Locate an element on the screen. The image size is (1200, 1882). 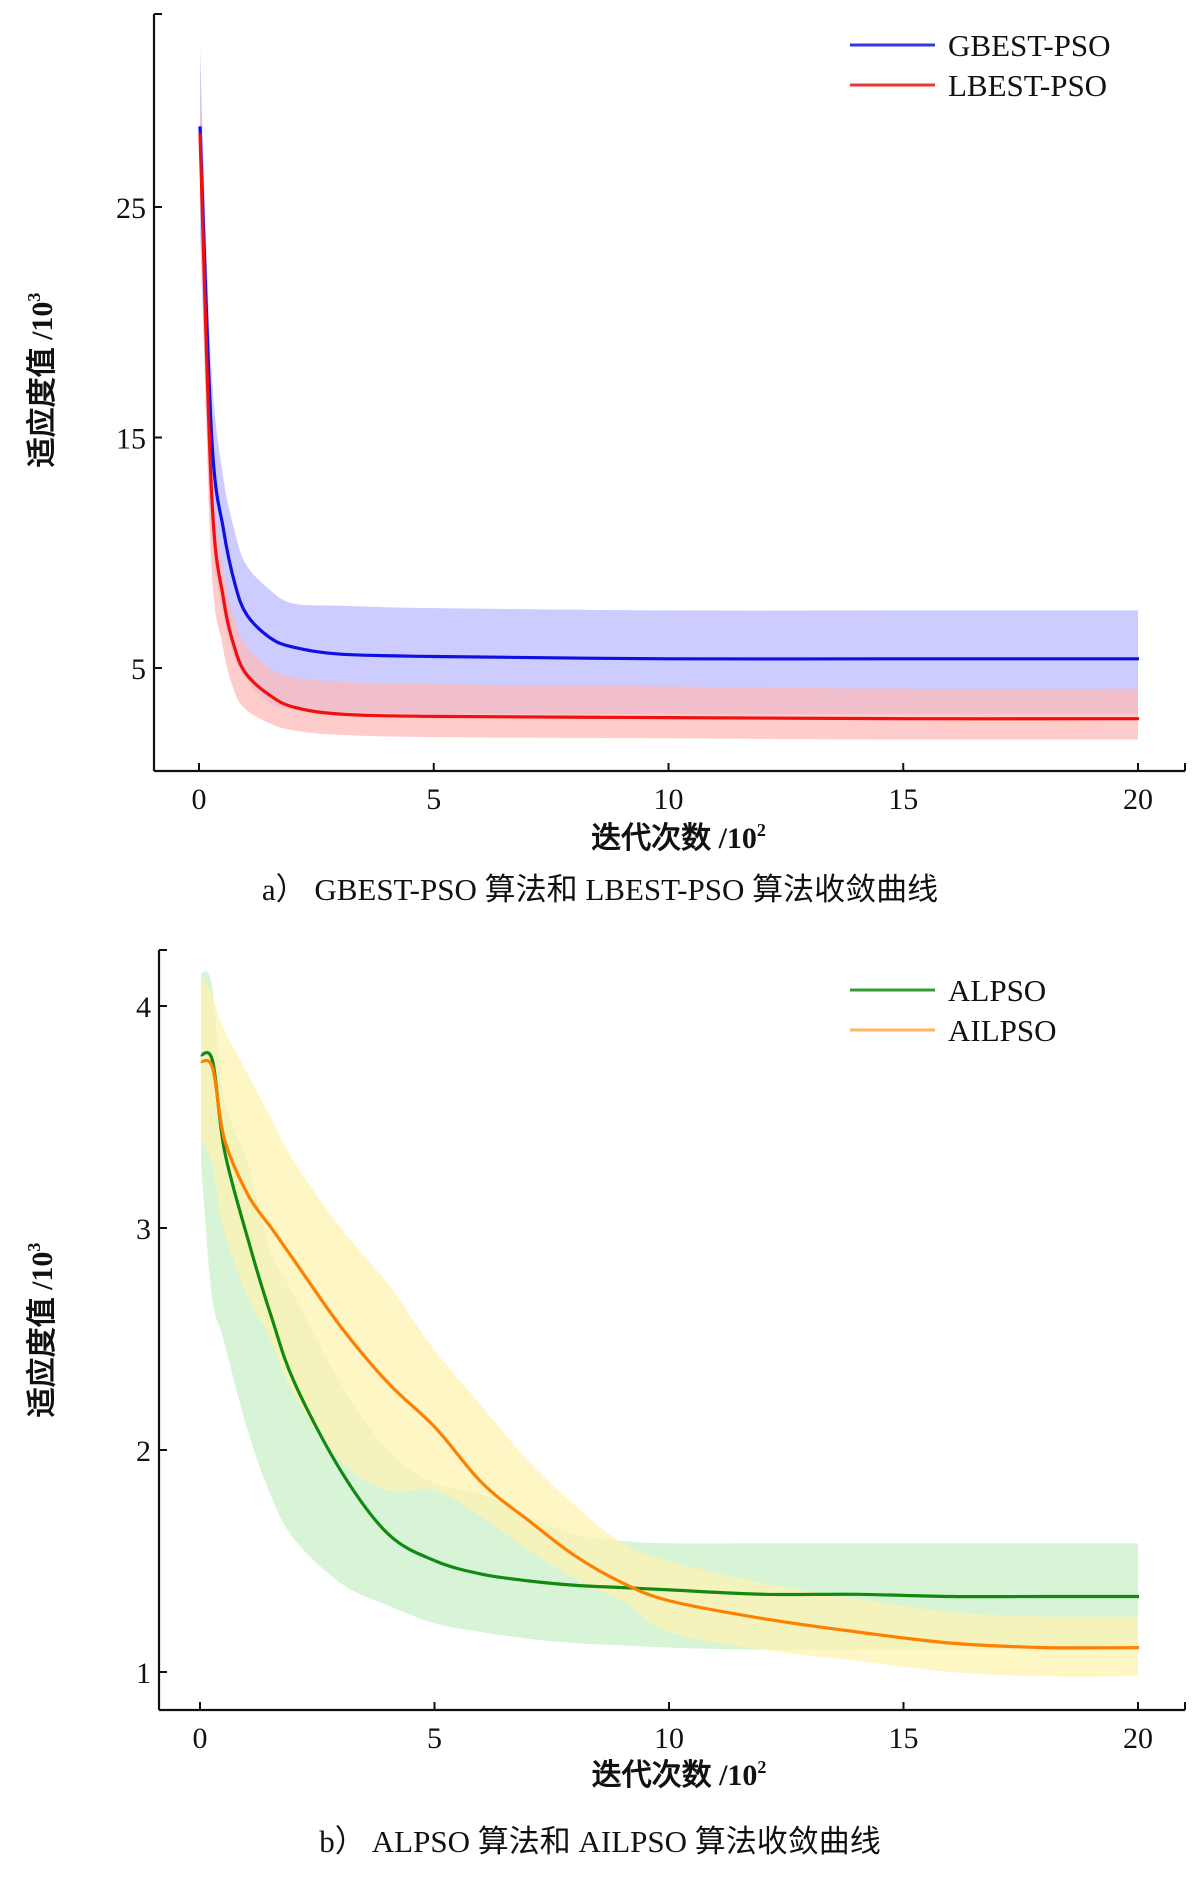
y-tick-label: 5 is located at coordinates (138, 669).